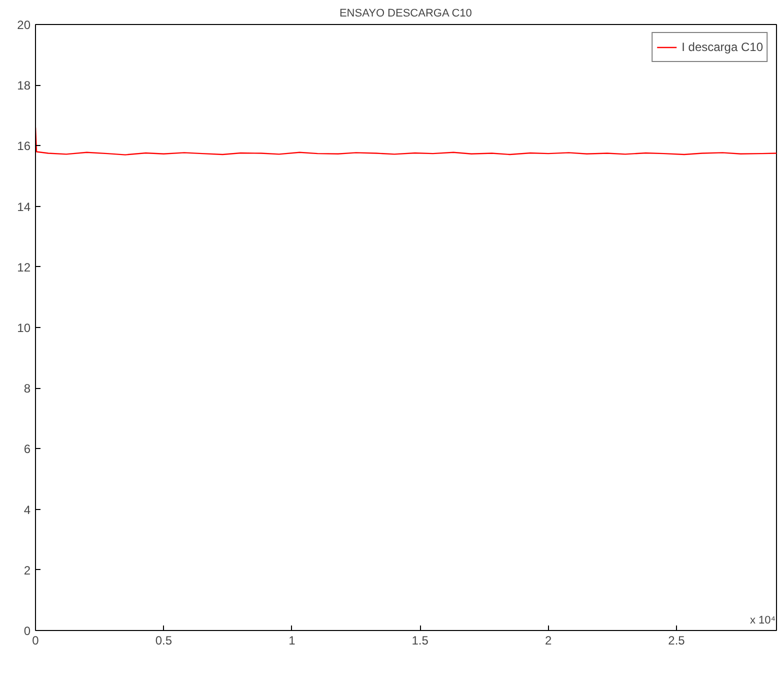 The width and height of the screenshot is (782, 682). Describe the element at coordinates (24, 85) in the screenshot. I see `y-tick-label: 18` at that location.